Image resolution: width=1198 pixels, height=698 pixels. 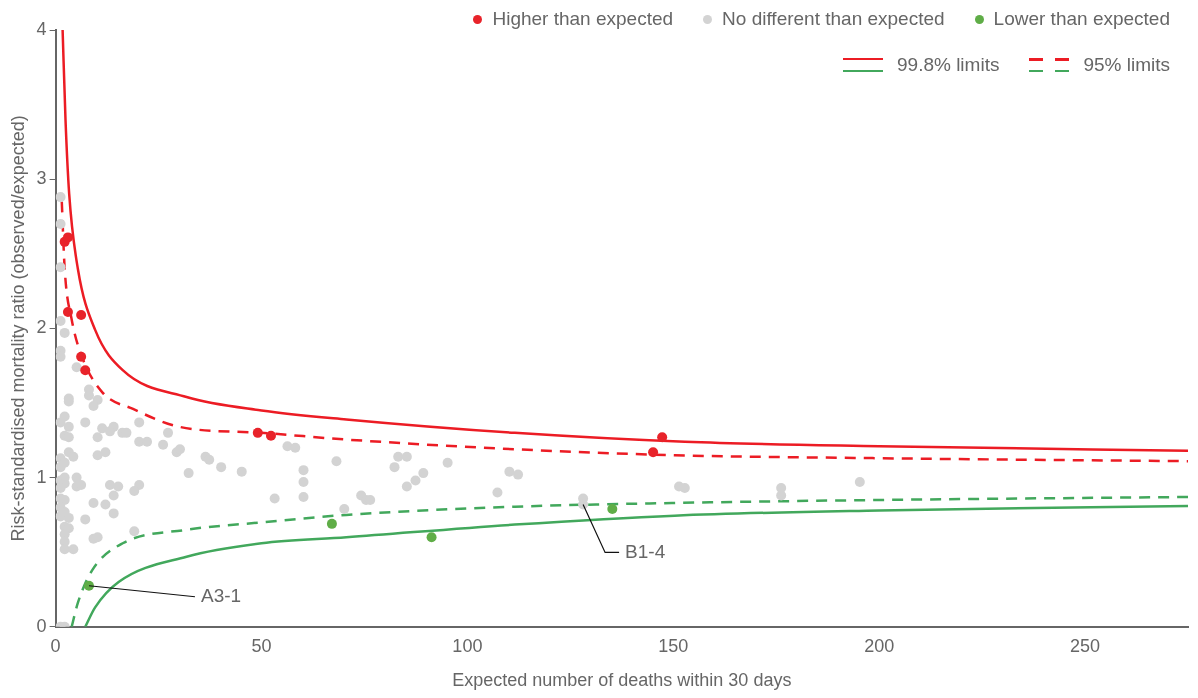 I want to click on y-axis-title: Risk-standardised mortality ratio (observed/expected), so click(x=17, y=328).